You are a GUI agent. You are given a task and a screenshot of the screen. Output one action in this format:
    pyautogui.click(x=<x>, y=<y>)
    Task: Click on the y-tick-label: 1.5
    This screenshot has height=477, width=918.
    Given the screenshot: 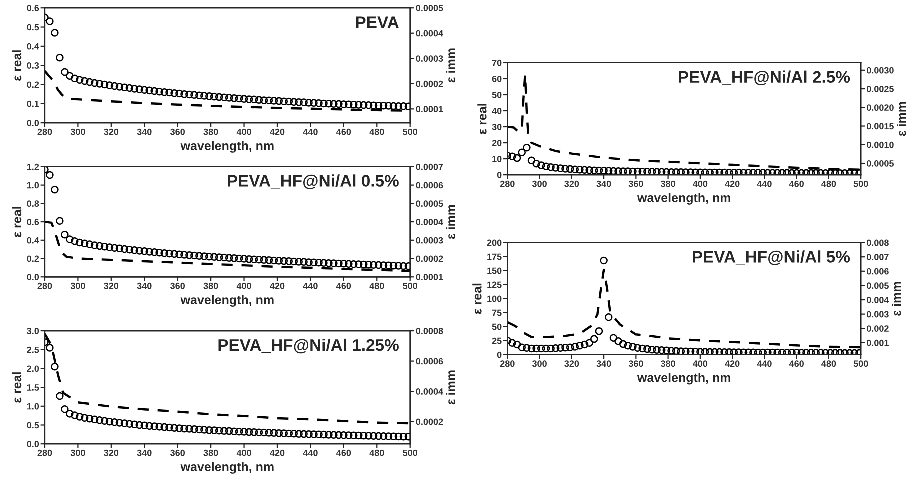 What is the action you would take?
    pyautogui.click(x=33, y=387)
    